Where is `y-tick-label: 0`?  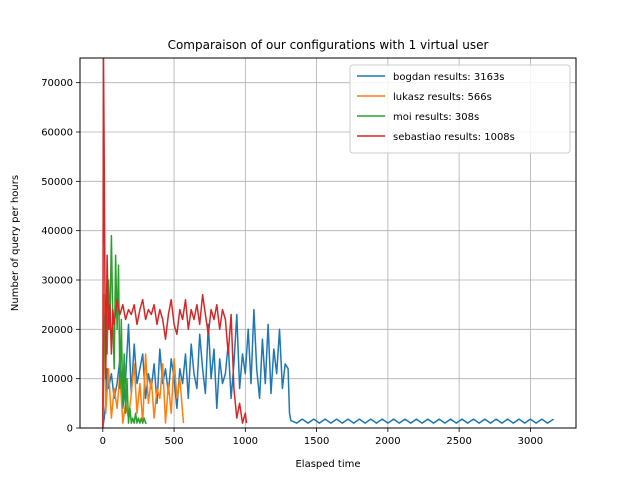 y-tick-label: 0 is located at coordinates (70, 429).